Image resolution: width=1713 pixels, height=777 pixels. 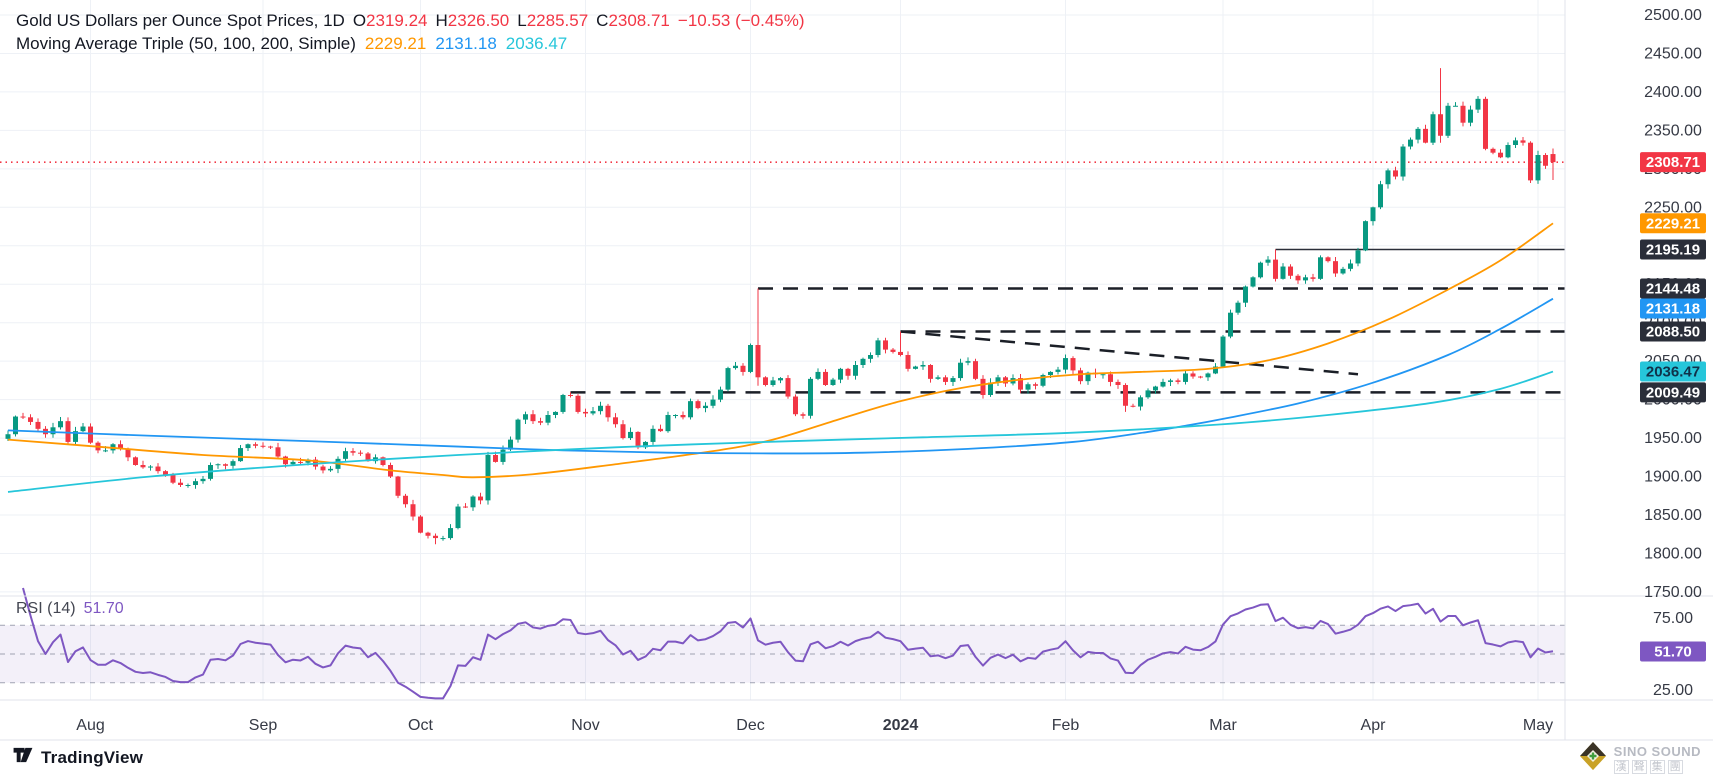 I want to click on time-tick-label: Aug, so click(x=90, y=725).